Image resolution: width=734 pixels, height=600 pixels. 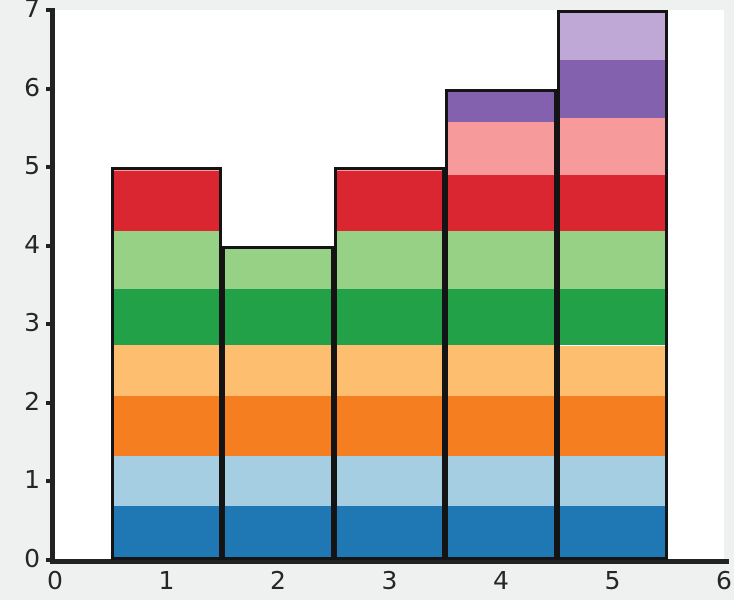 I want to click on x-tick-label: 2, so click(x=278, y=580).